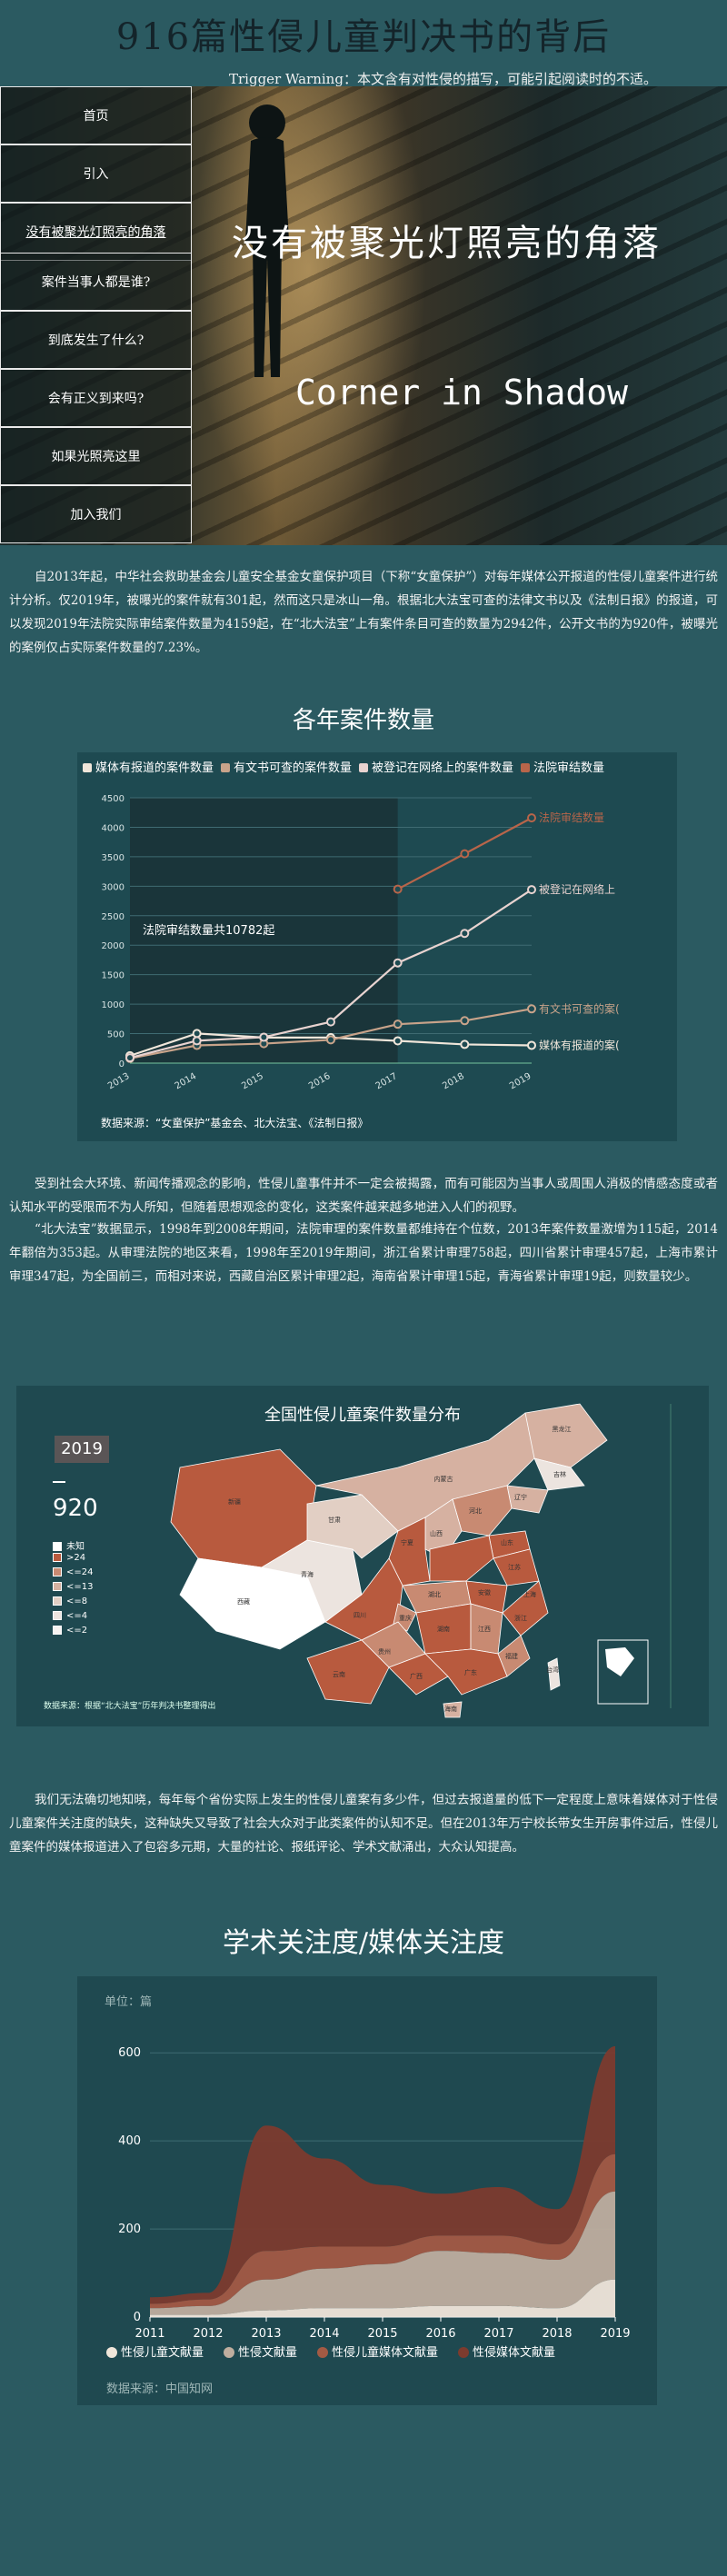 This screenshot has width=727, height=2576. Describe the element at coordinates (559, 1474) in the screenshot. I see `province-label: 吉林` at that location.